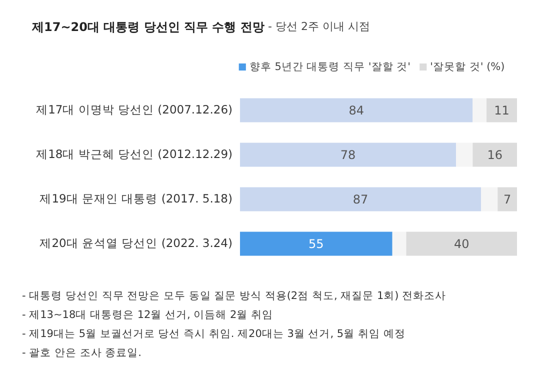 Image resolution: width=547 pixels, height=382 pixels. I want to click on data-label: 11, so click(502, 110).